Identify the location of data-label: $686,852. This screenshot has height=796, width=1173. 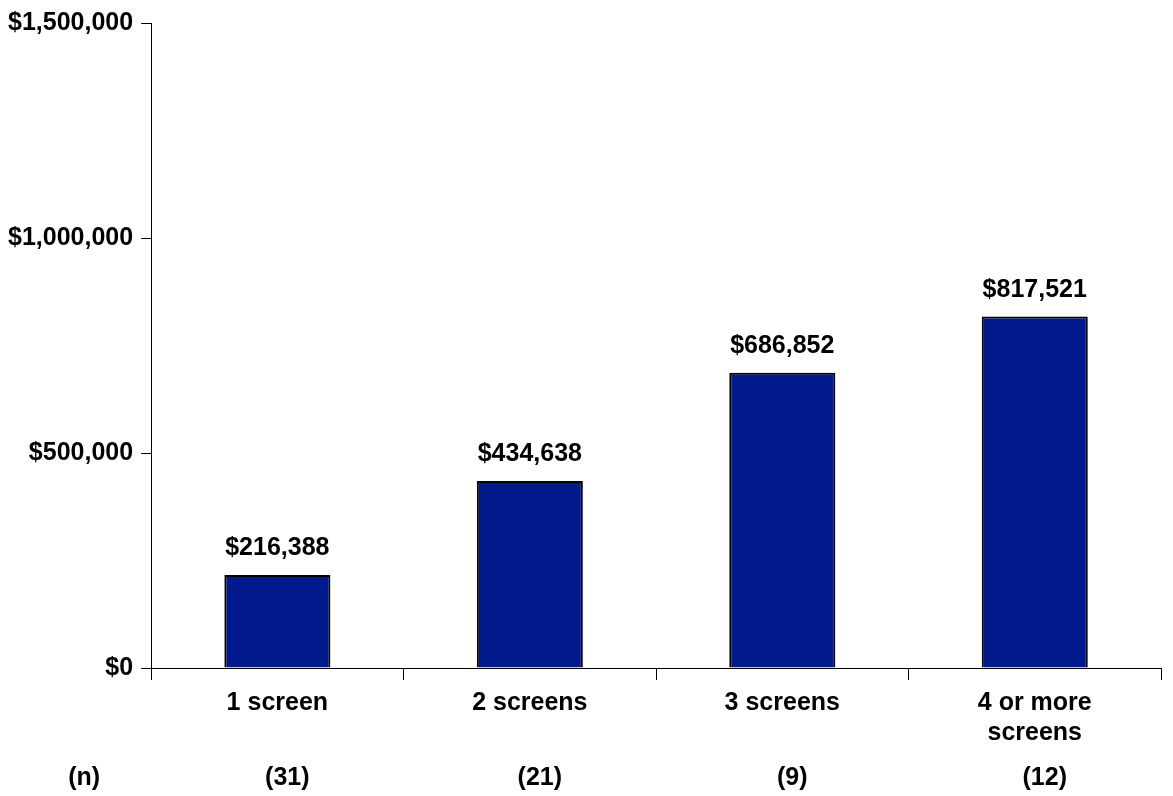
(782, 344).